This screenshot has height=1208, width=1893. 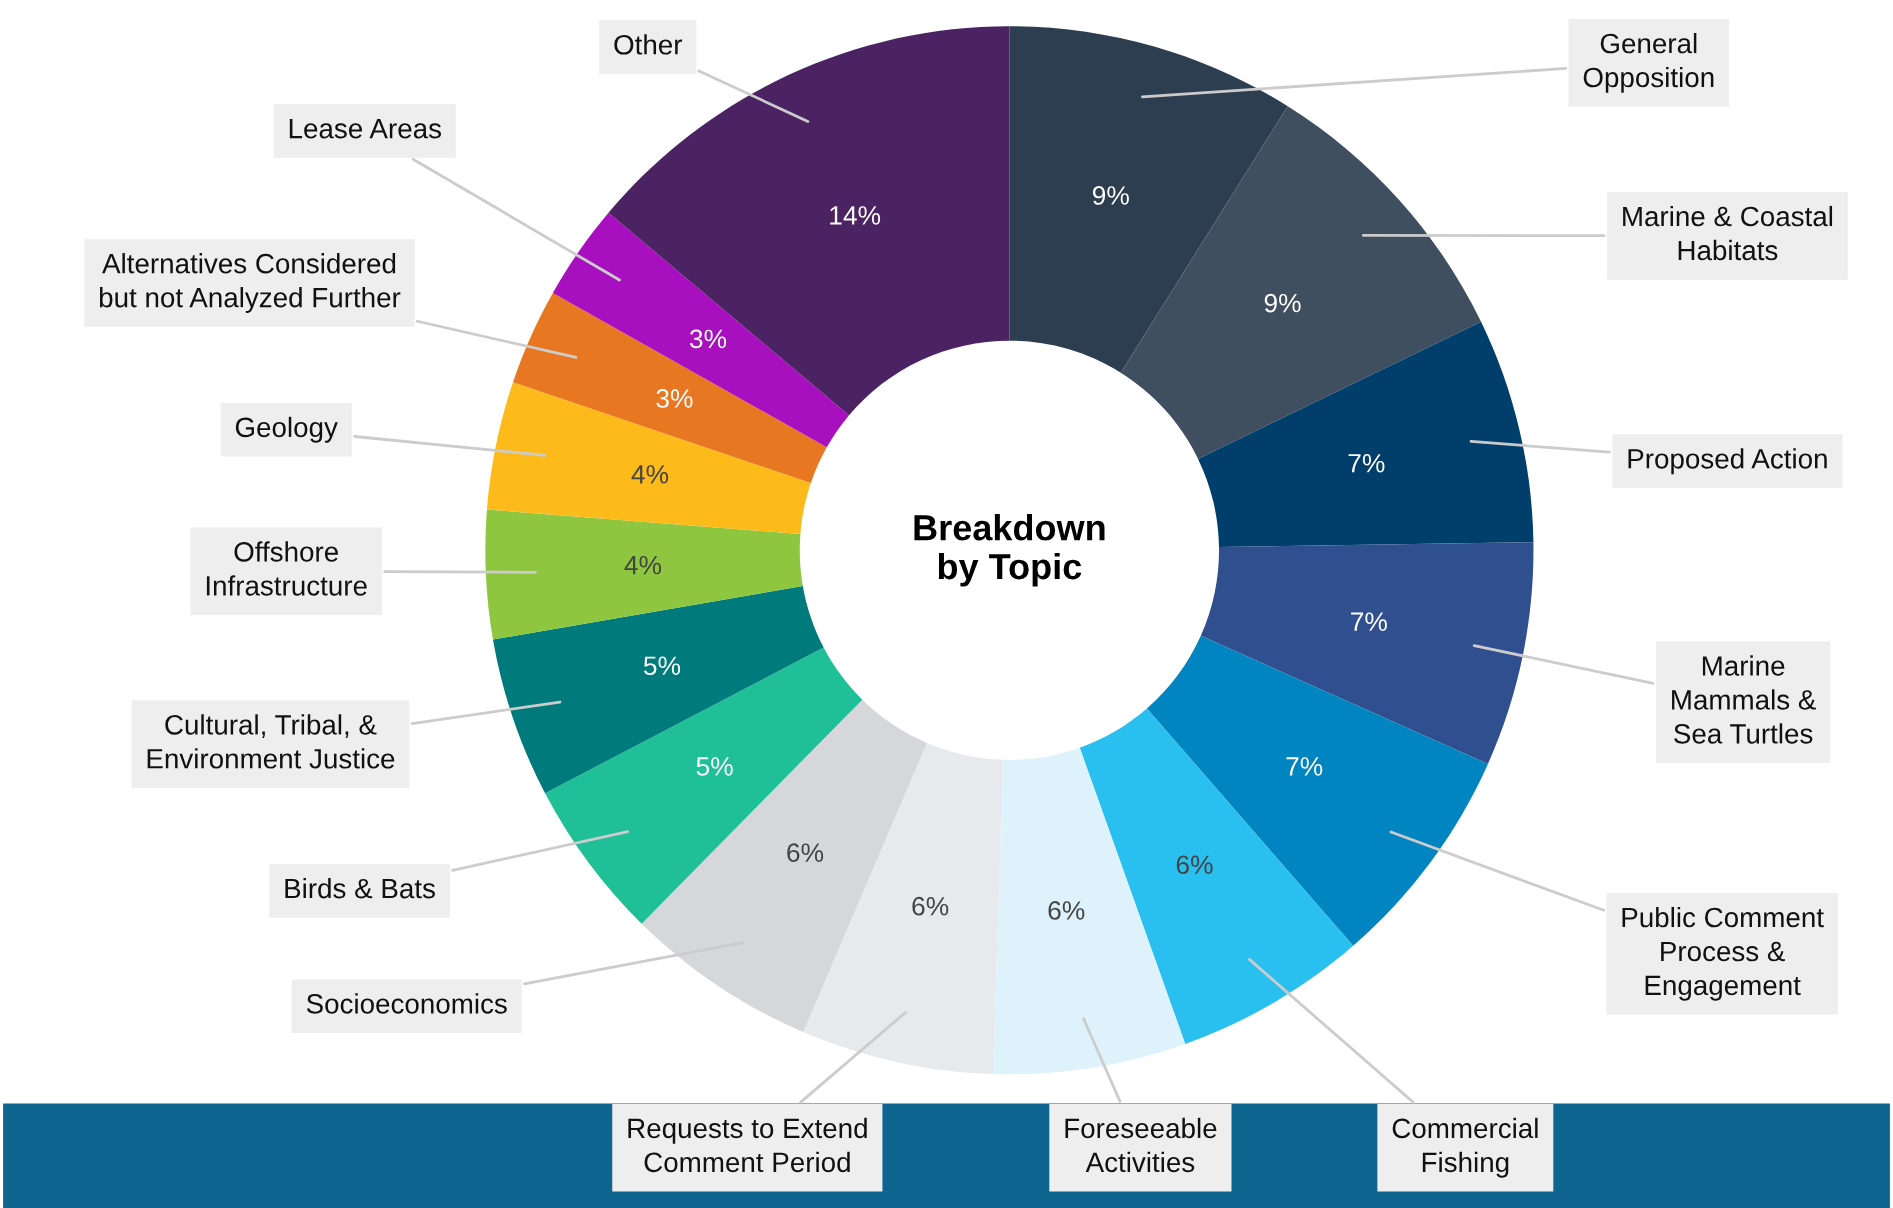 What do you see at coordinates (648, 44) in the screenshot?
I see `slice-label: Other` at bounding box center [648, 44].